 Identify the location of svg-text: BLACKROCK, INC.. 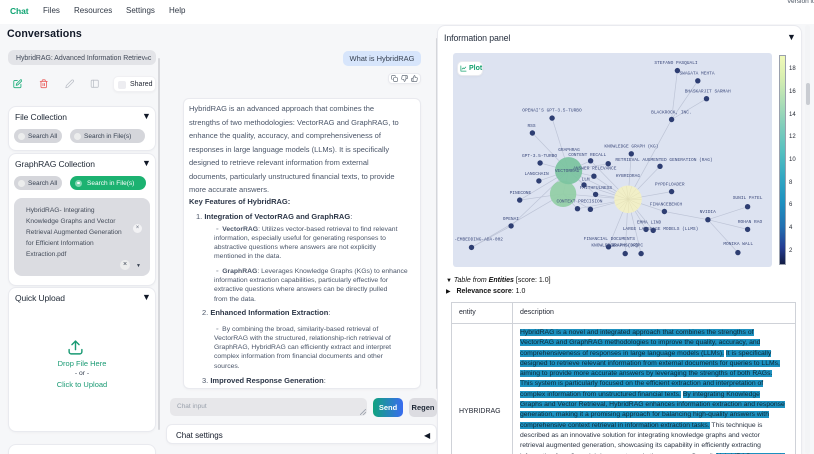
(671, 113).